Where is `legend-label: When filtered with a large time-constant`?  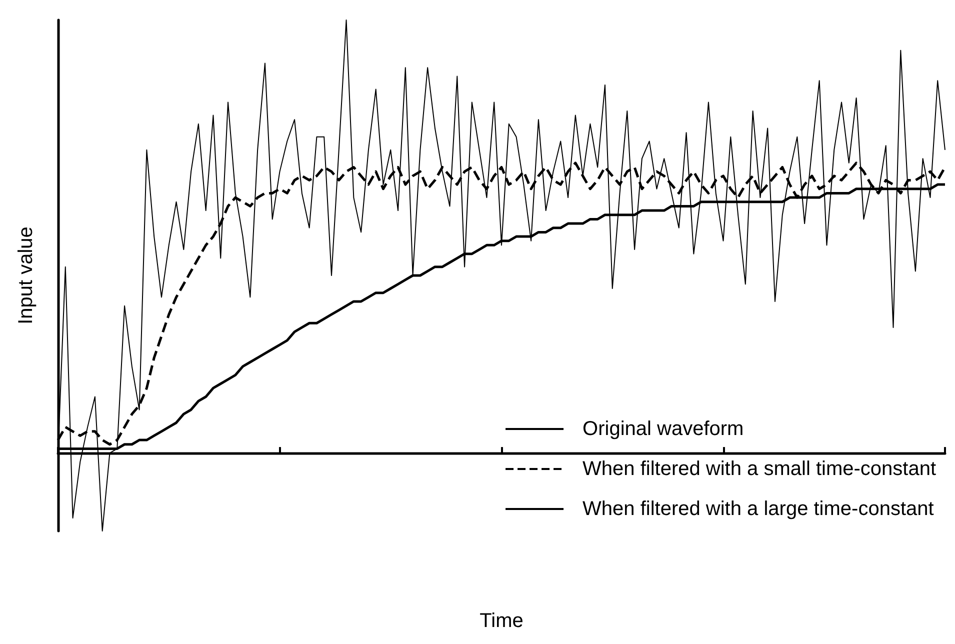 legend-label: When filtered with a large time-constant is located at coordinates (758, 509).